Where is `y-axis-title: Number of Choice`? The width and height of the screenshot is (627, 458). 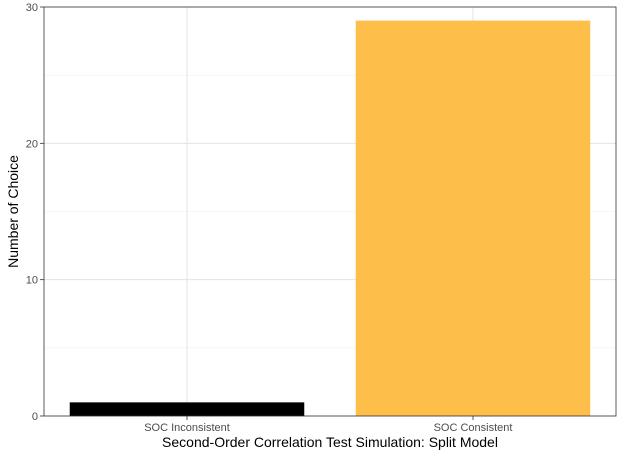
y-axis-title: Number of Choice is located at coordinates (13, 211).